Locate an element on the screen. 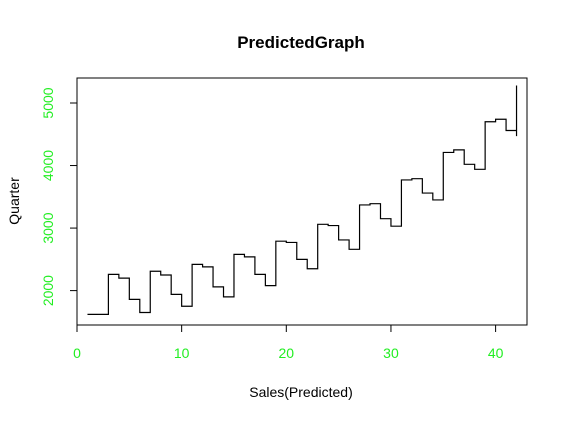 The height and width of the screenshot is (421, 567). x-tick-label: 10 is located at coordinates (182, 353).